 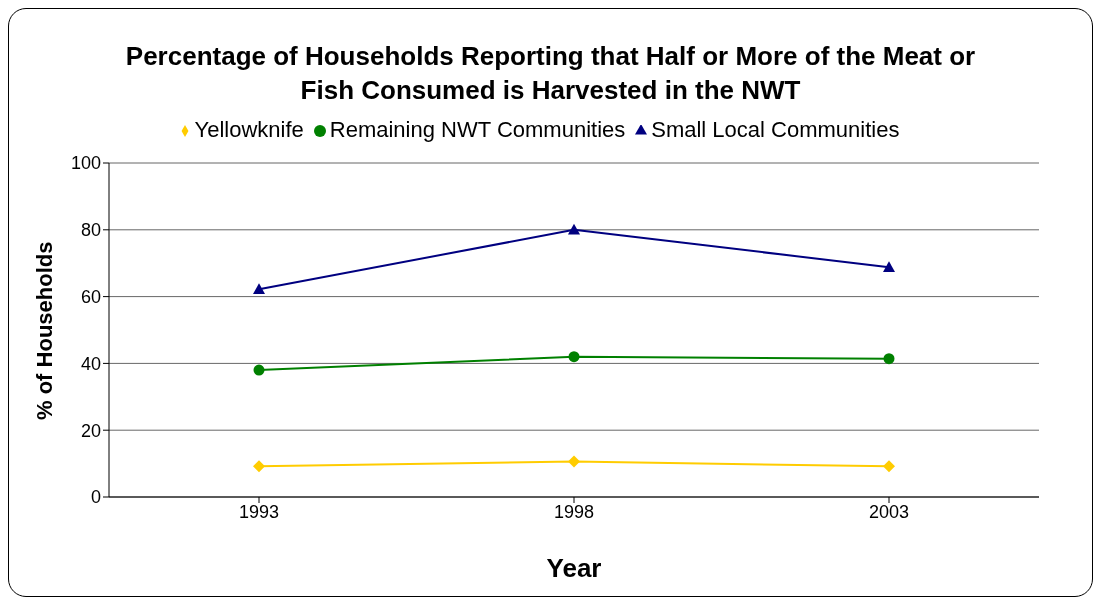 I want to click on x-tick-label: 1998, so click(x=574, y=511).